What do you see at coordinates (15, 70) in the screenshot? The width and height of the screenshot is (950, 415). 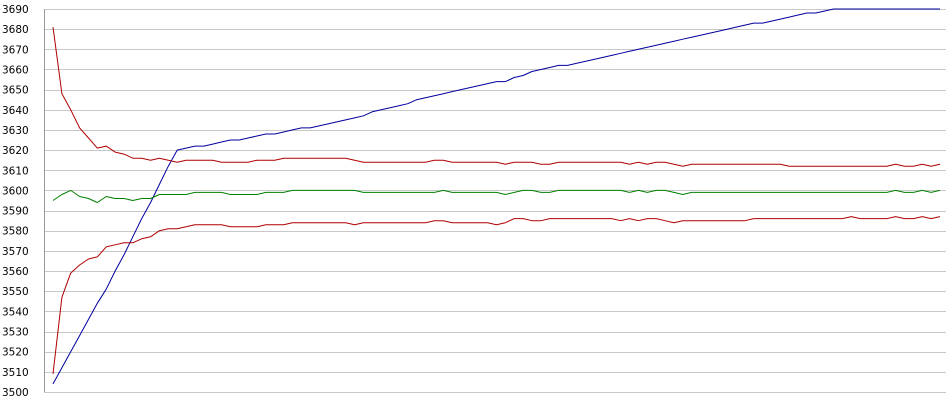 I see `y-tick-label: 3660` at bounding box center [15, 70].